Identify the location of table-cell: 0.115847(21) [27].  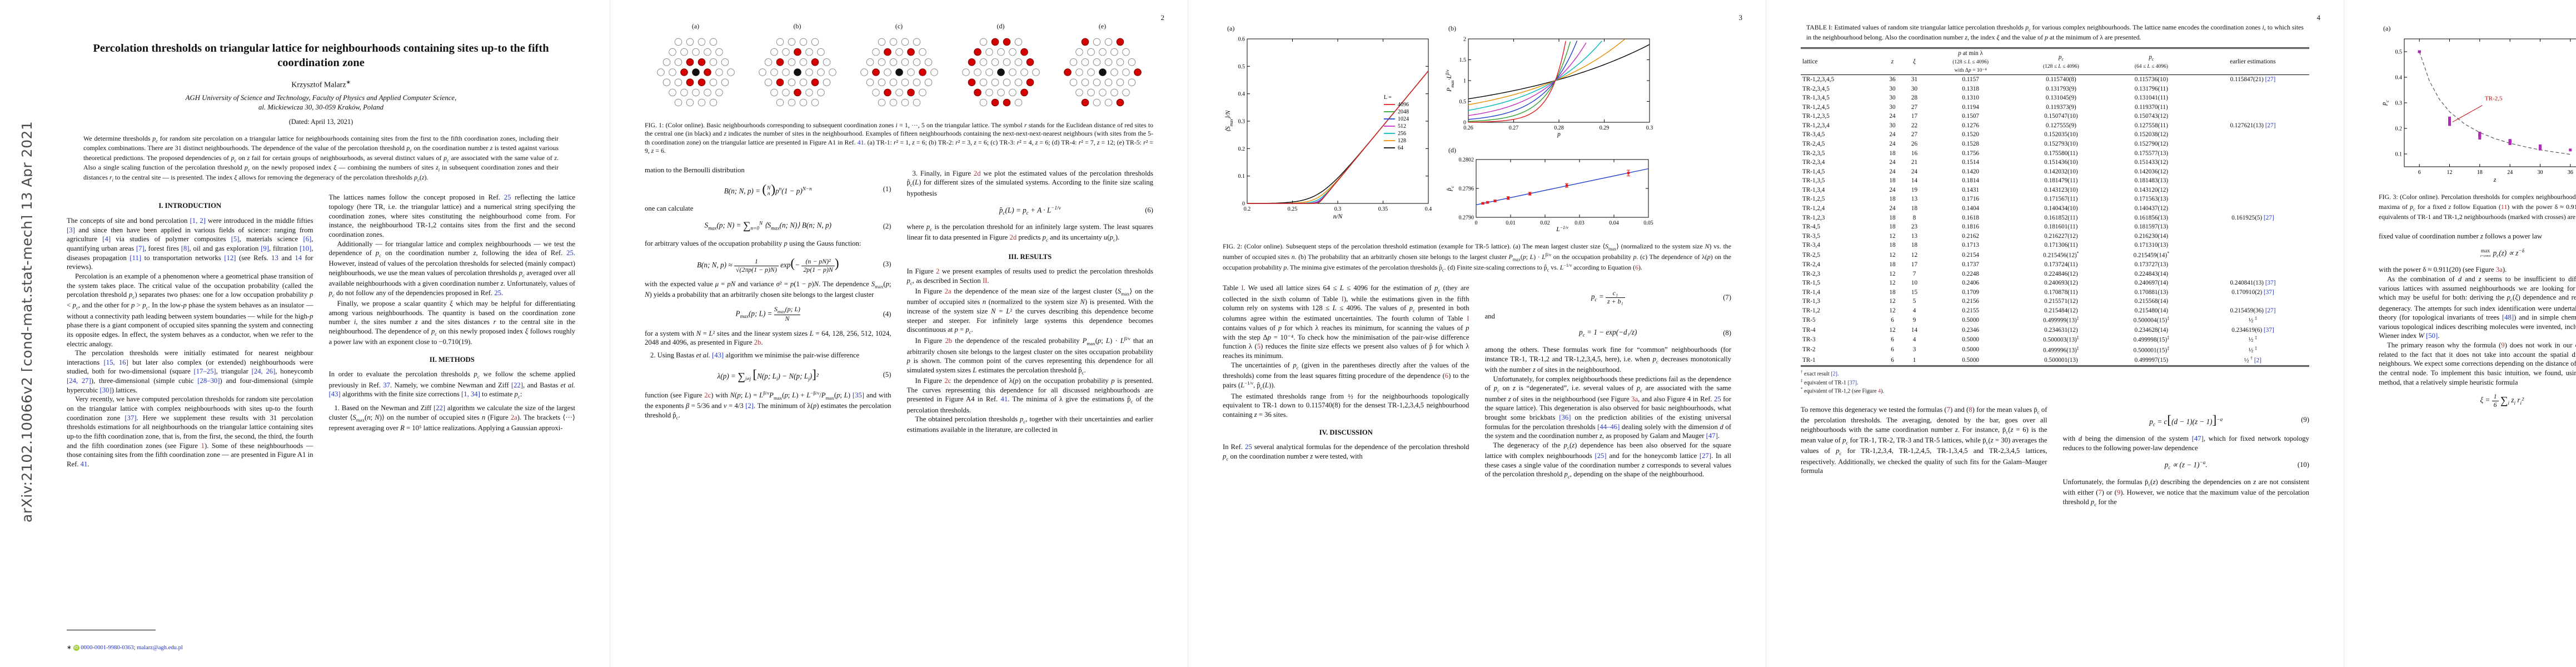
(2253, 79).